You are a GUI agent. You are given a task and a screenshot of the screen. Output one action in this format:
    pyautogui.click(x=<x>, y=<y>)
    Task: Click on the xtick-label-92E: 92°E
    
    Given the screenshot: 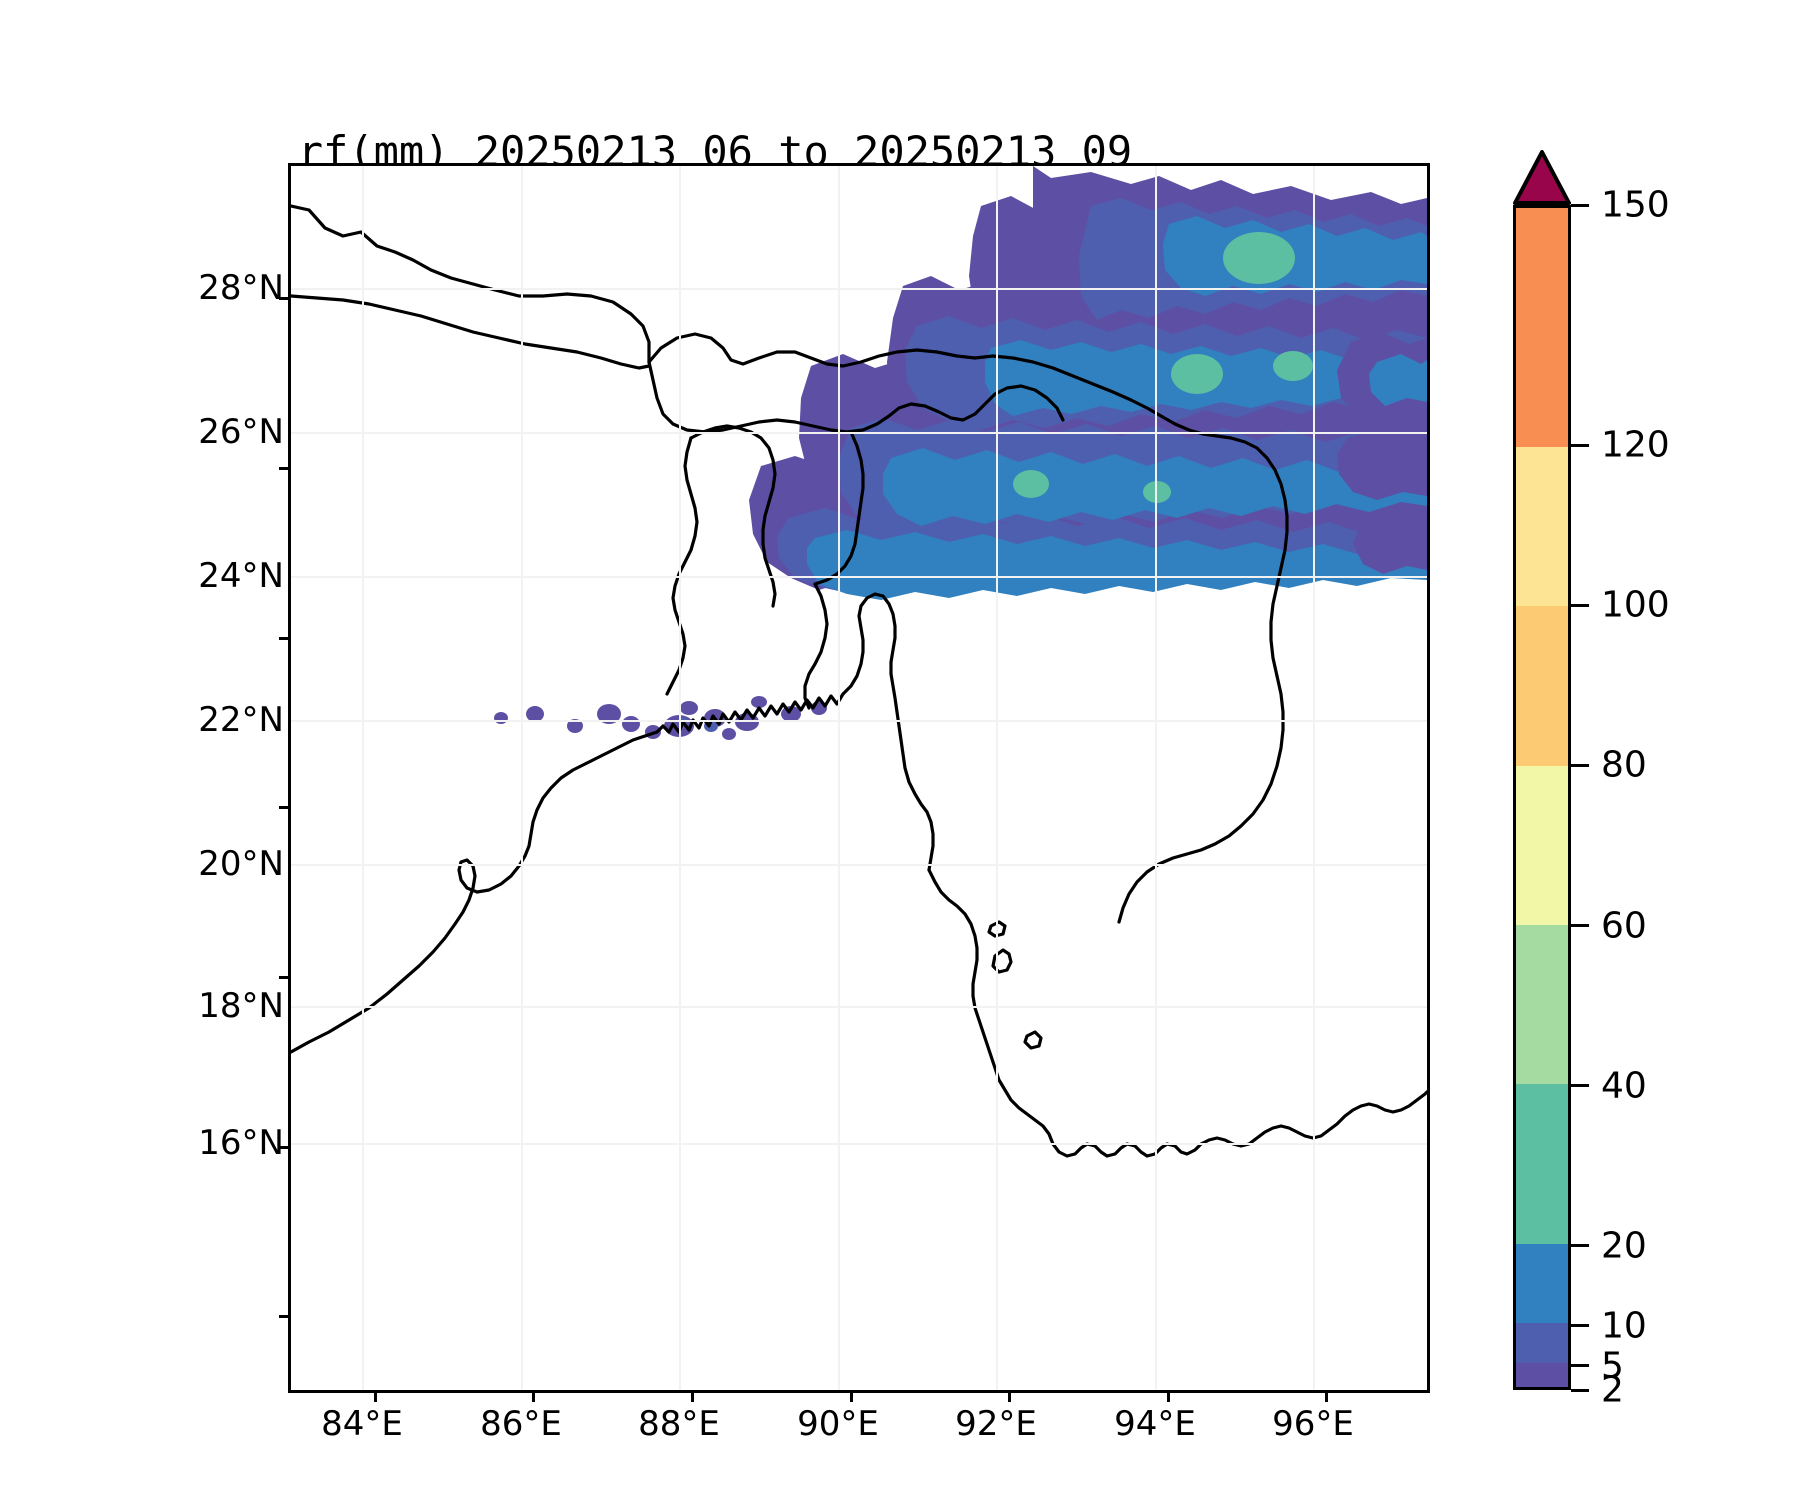 What is the action you would take?
    pyautogui.click(x=996, y=1424)
    